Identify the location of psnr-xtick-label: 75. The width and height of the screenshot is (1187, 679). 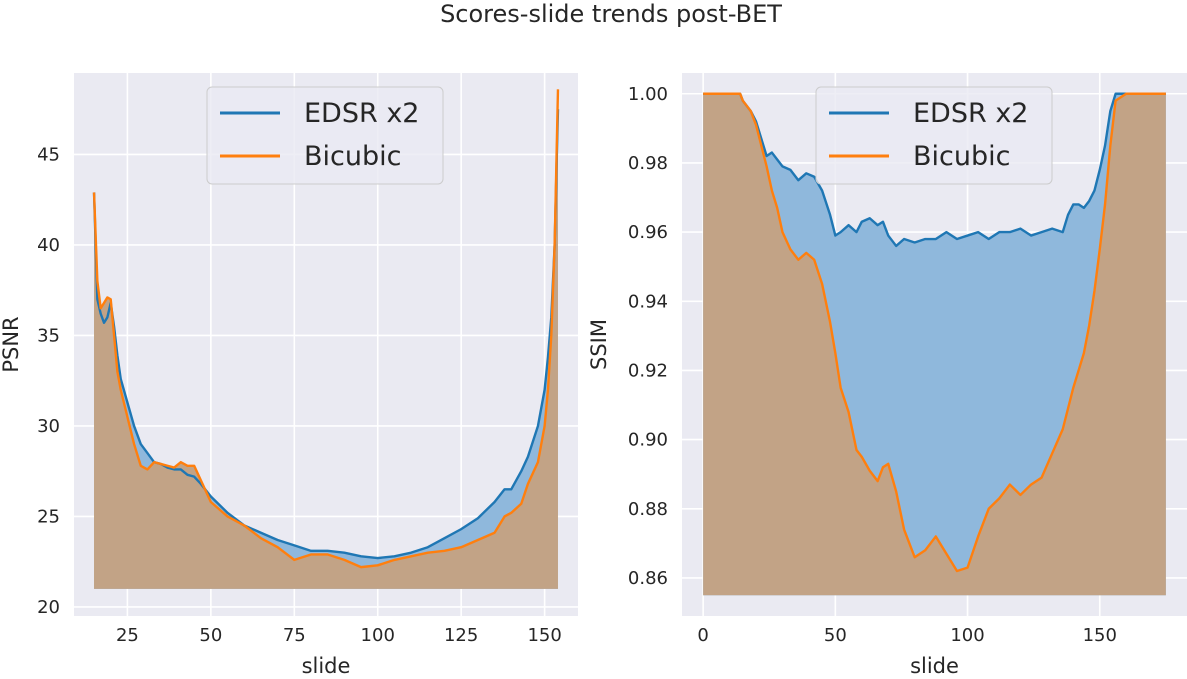
(294, 635).